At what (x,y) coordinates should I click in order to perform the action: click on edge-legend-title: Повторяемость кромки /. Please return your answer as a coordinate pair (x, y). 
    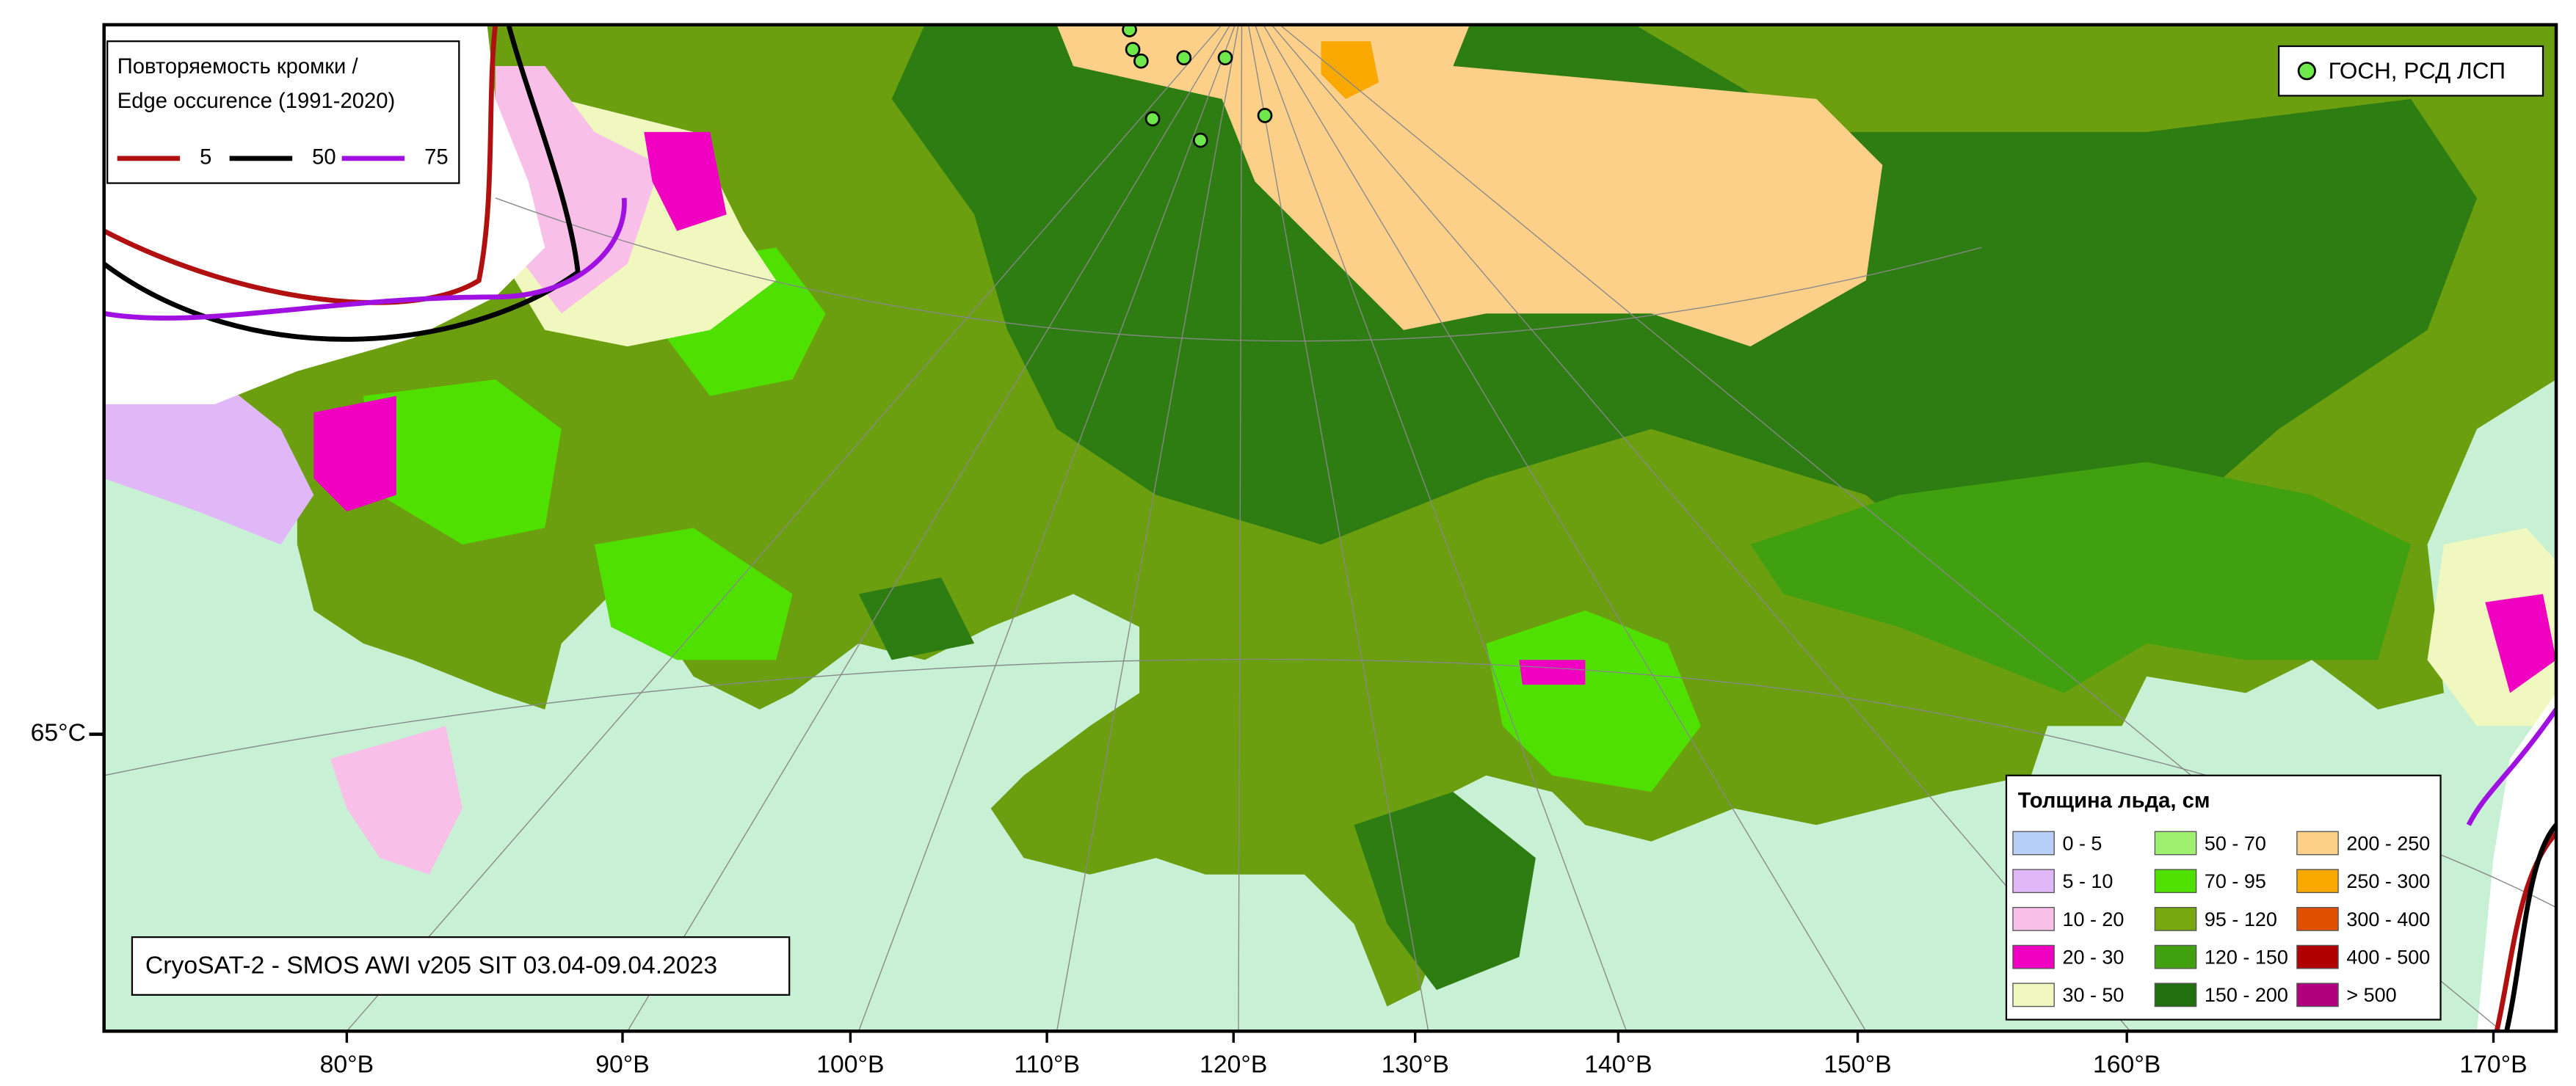
    Looking at the image, I should click on (238, 67).